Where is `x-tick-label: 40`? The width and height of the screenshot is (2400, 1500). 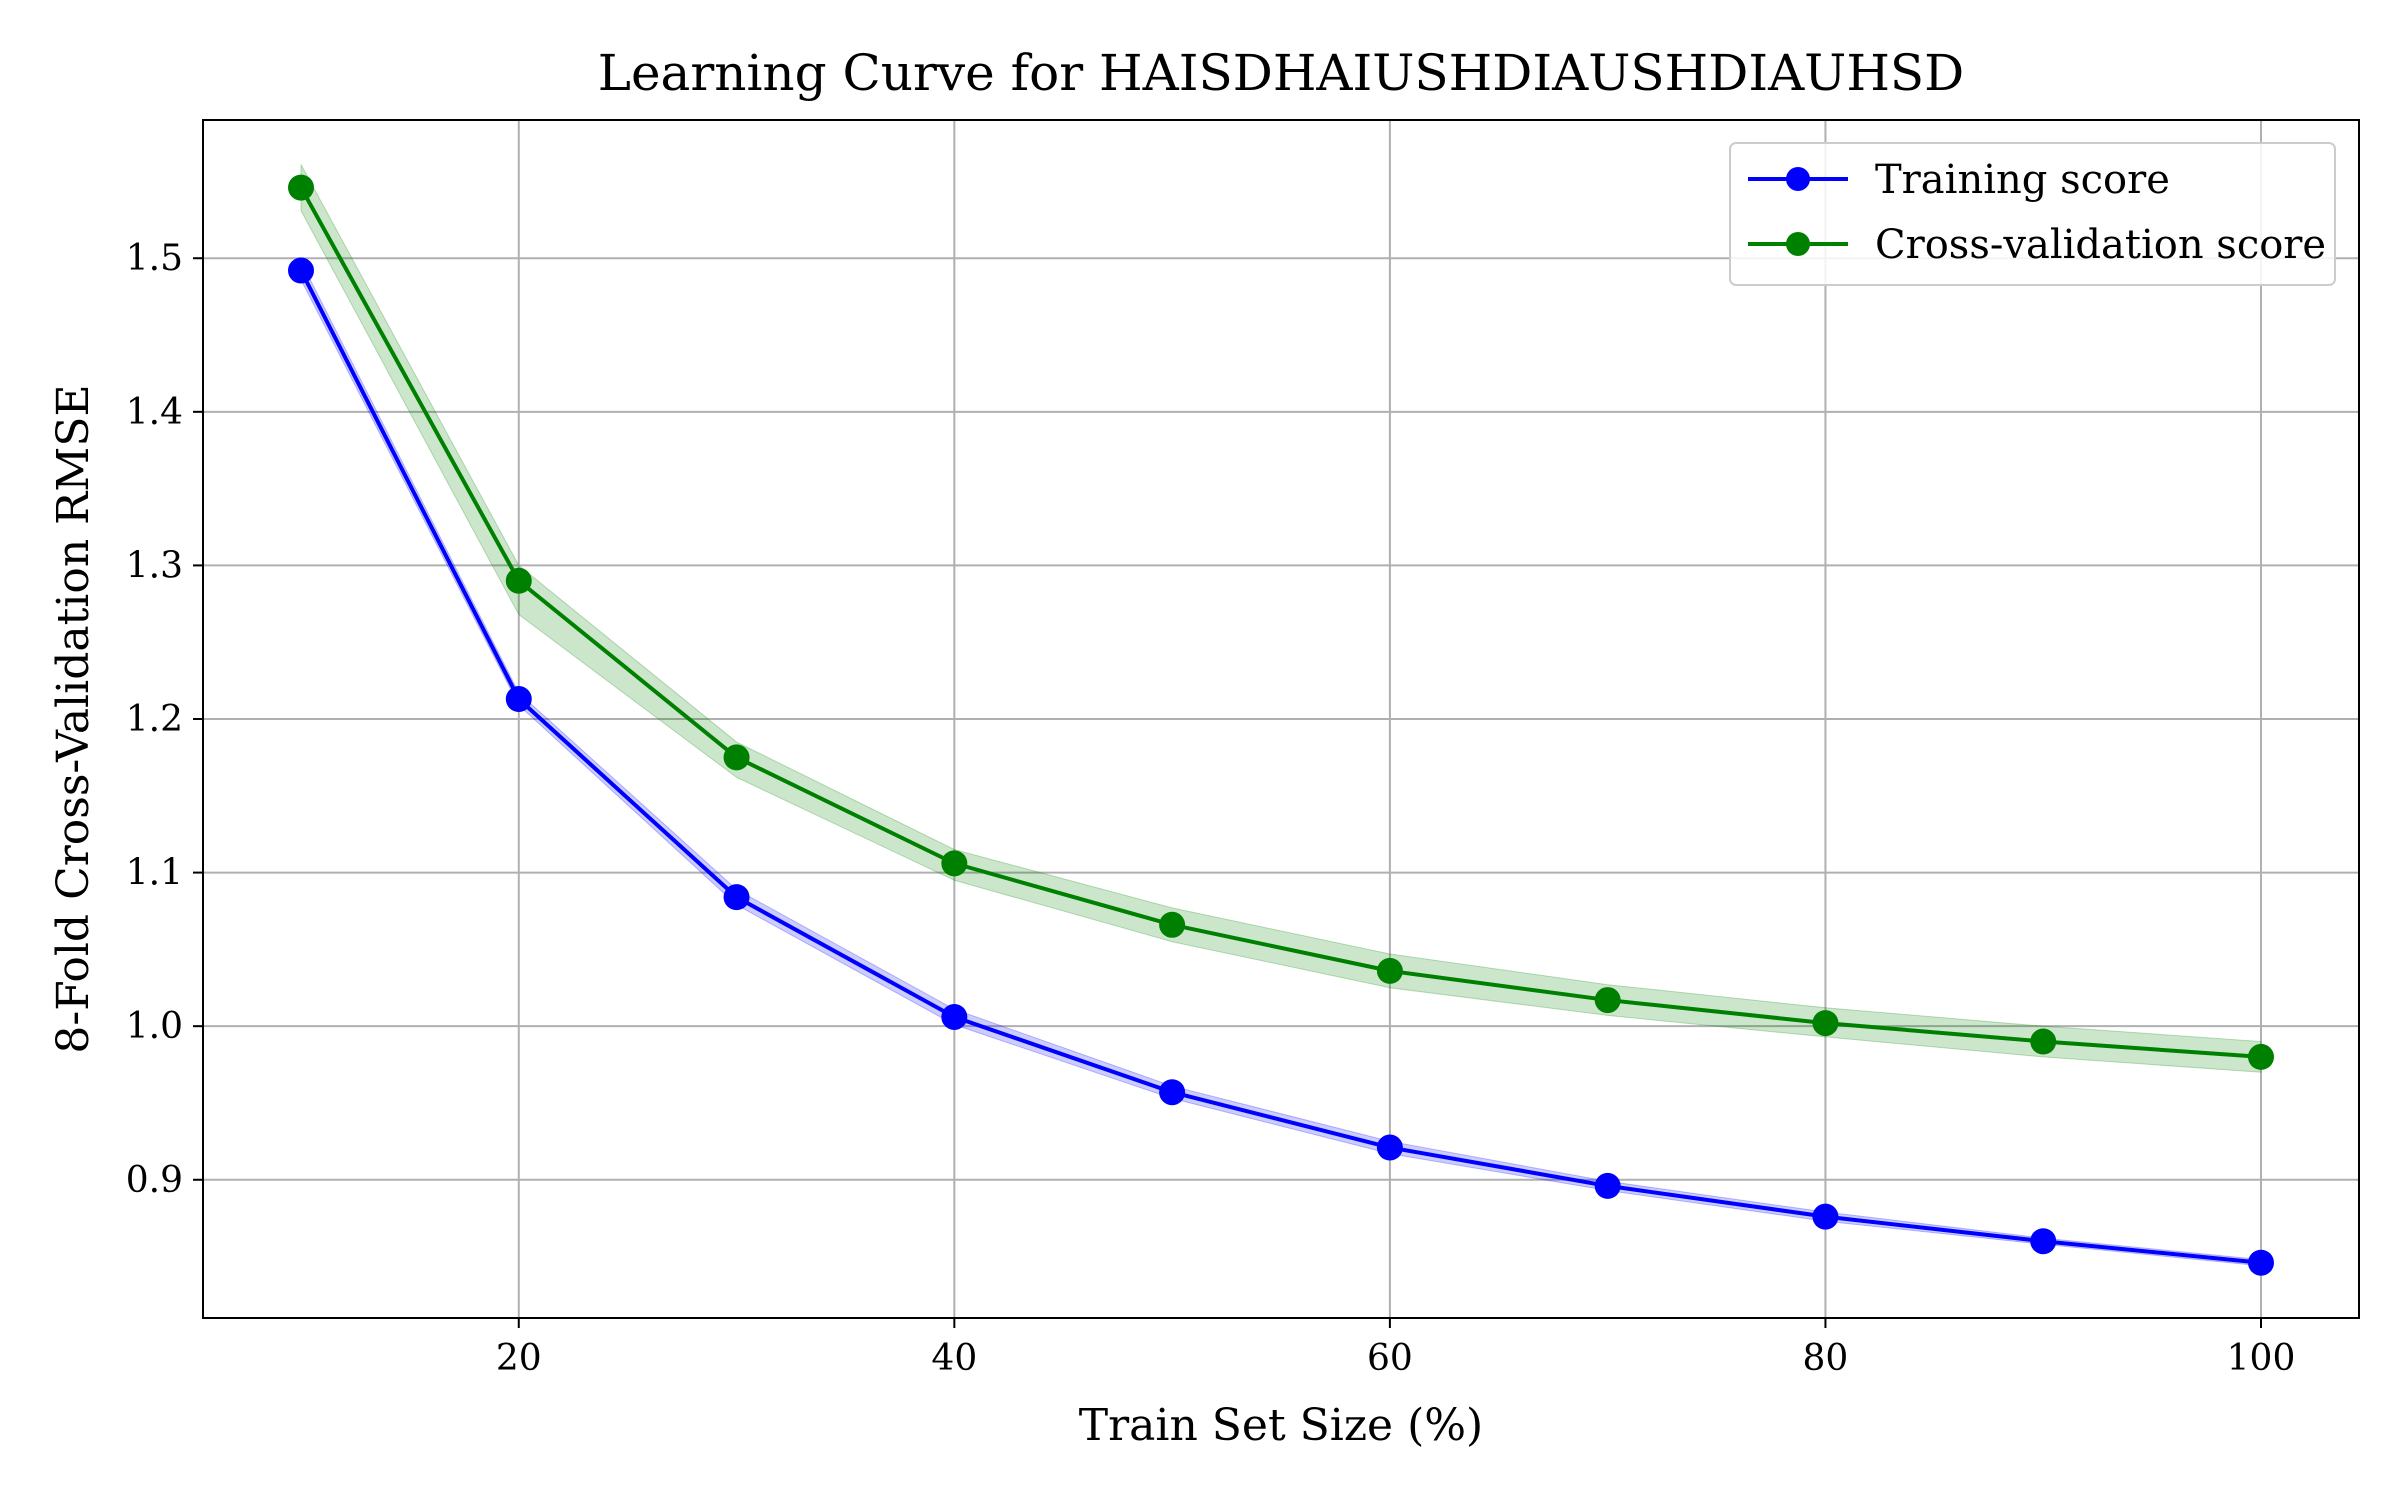 x-tick-label: 40 is located at coordinates (954, 1358).